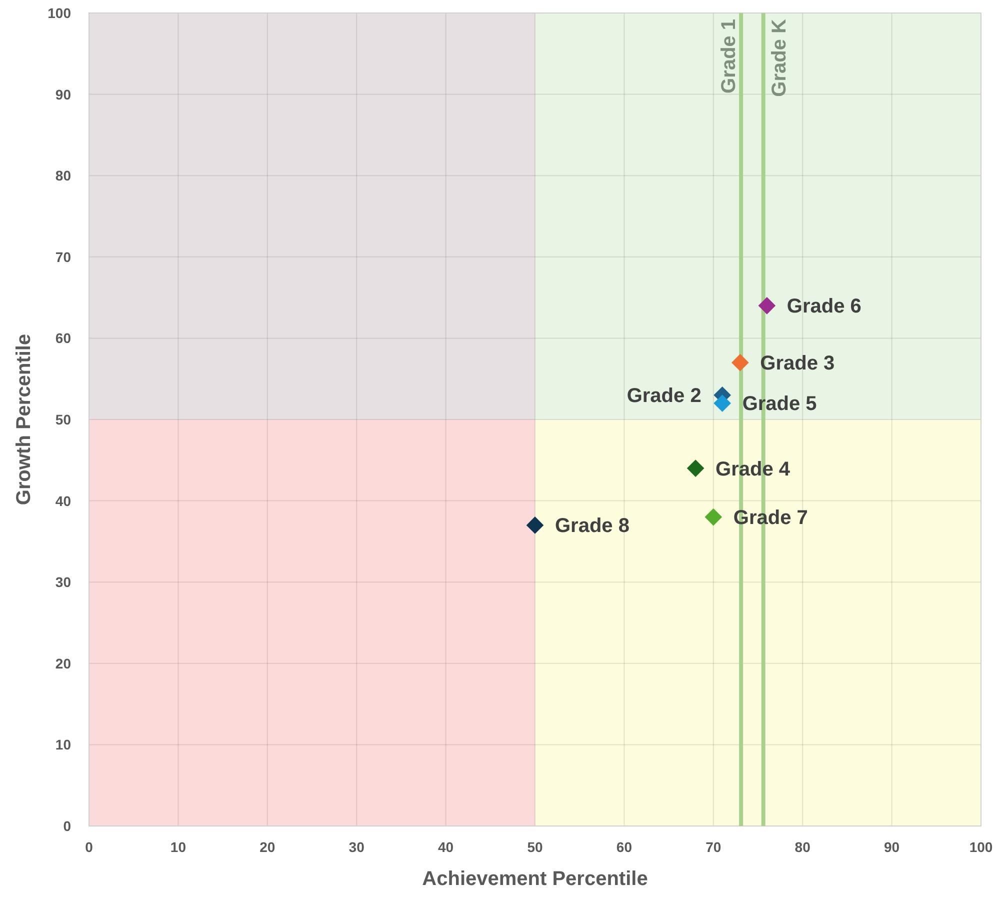 The height and width of the screenshot is (897, 999). I want to click on x-tick-label: 10, so click(178, 847).